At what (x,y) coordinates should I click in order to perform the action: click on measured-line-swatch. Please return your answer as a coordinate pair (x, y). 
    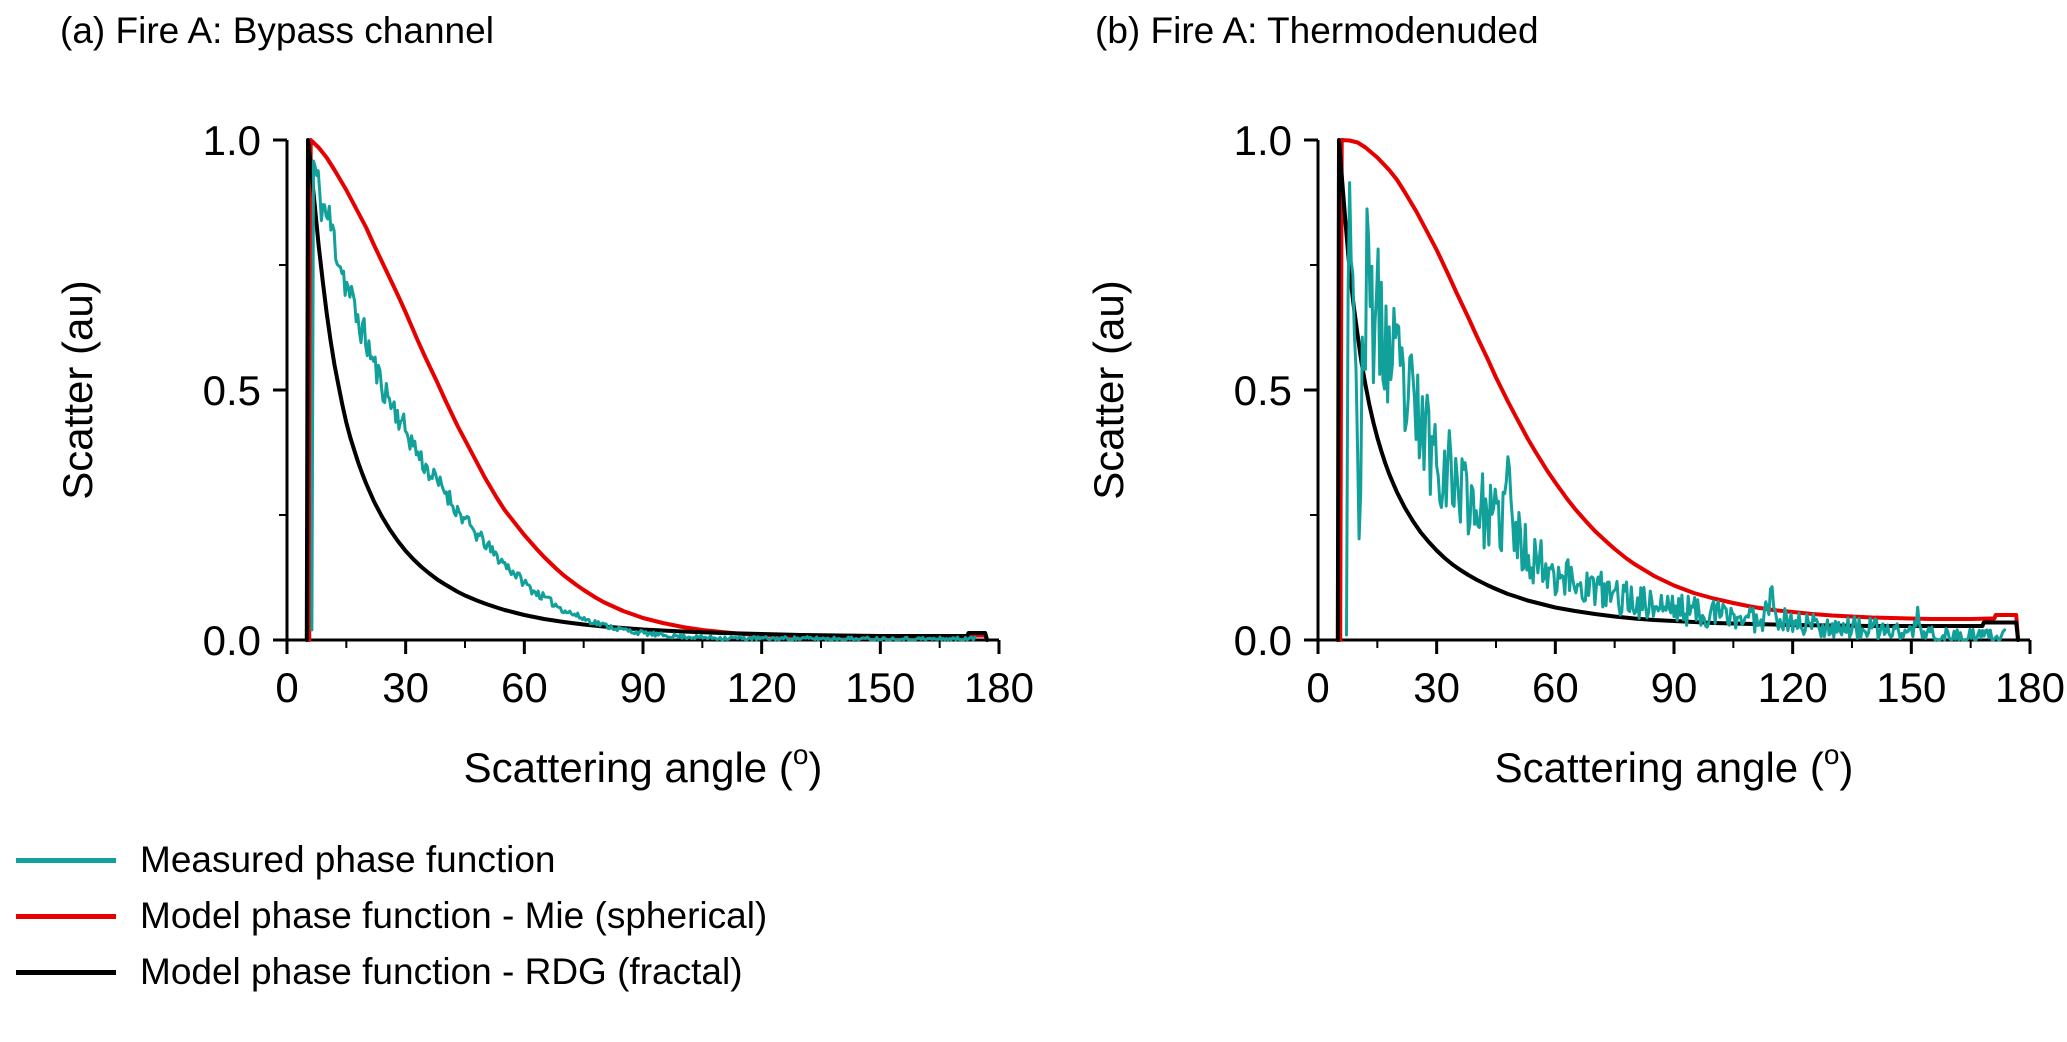
    Looking at the image, I should click on (66, 860).